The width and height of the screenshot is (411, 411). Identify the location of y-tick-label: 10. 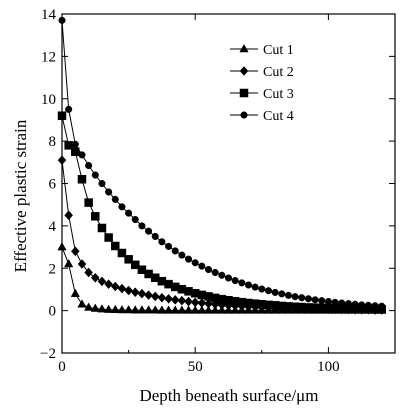
(48, 100).